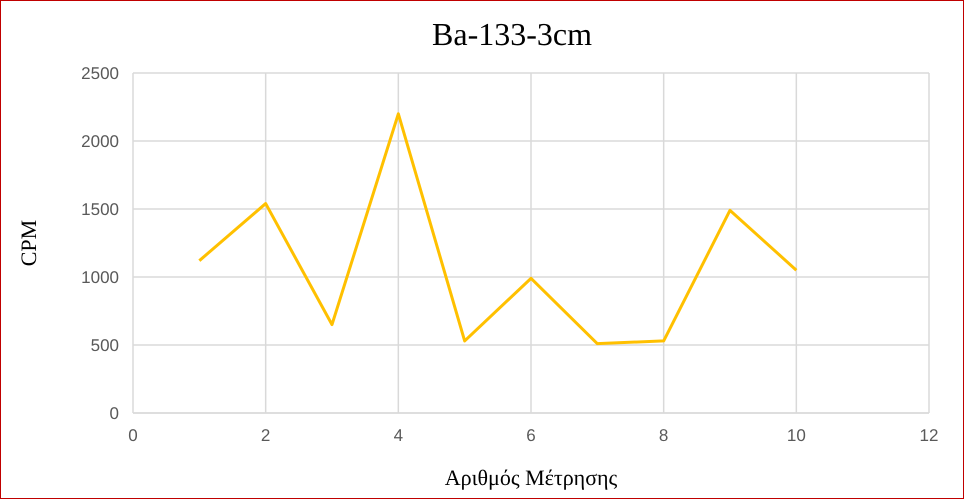 The height and width of the screenshot is (499, 964). Describe the element at coordinates (100, 142) in the screenshot. I see `y-tick-label: 2000` at that location.